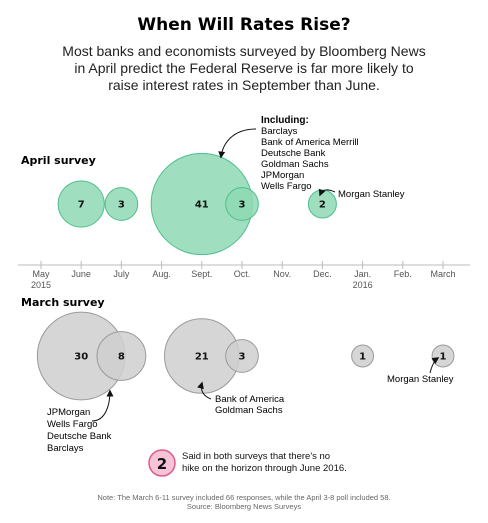  What do you see at coordinates (322, 205) in the screenshot?
I see `bubble-label: 2` at bounding box center [322, 205].